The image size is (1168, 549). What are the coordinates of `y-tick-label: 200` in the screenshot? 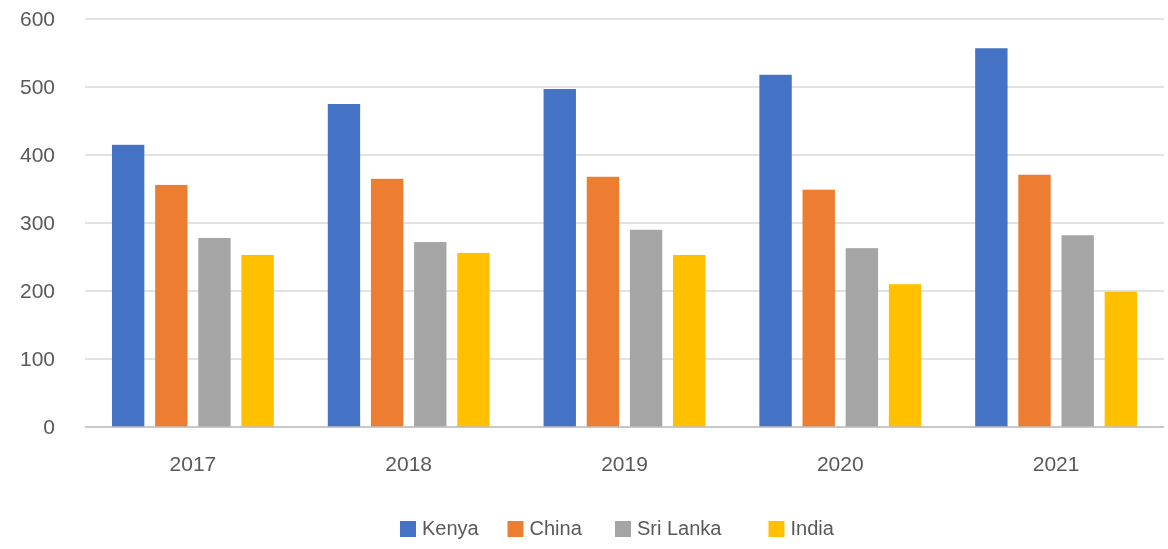 It's located at (37, 291).